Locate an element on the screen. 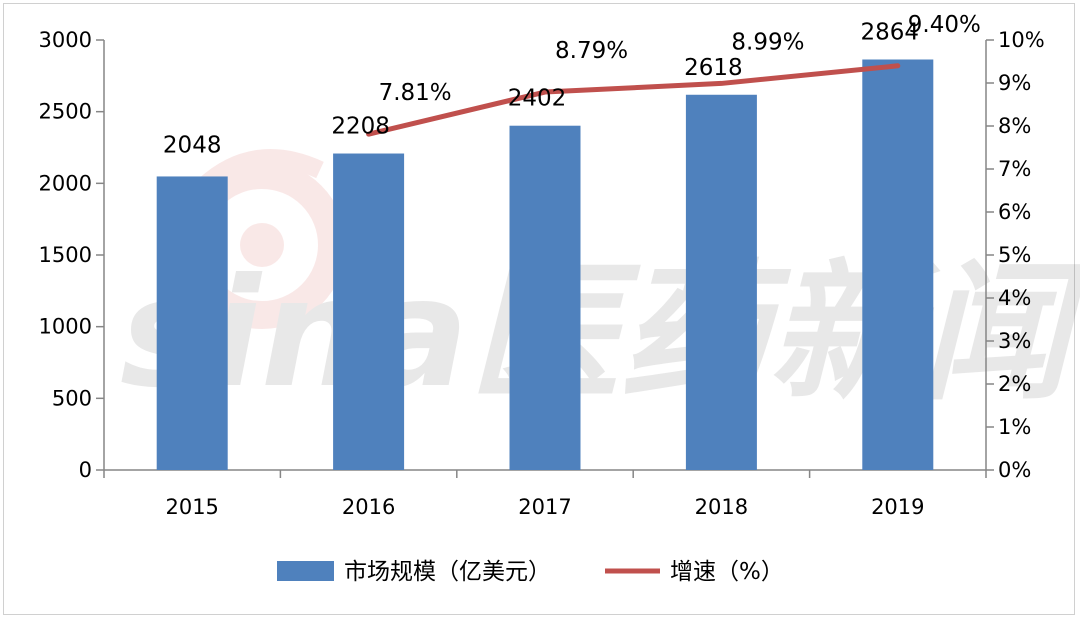 This screenshot has height=620, width=1080. y-left-tick-label: 500 is located at coordinates (72, 398).